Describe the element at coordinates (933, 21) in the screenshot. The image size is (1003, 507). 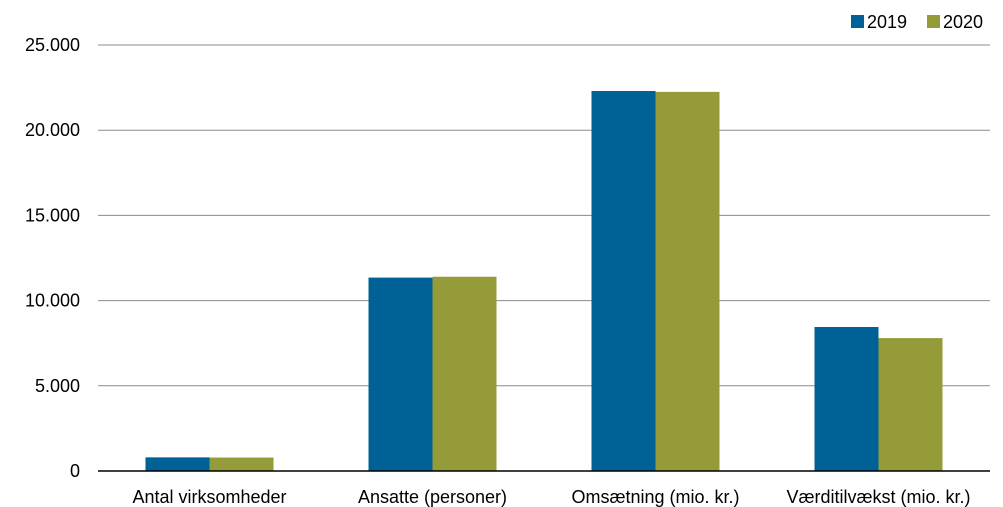
I see `legend-swatch-2020` at that location.